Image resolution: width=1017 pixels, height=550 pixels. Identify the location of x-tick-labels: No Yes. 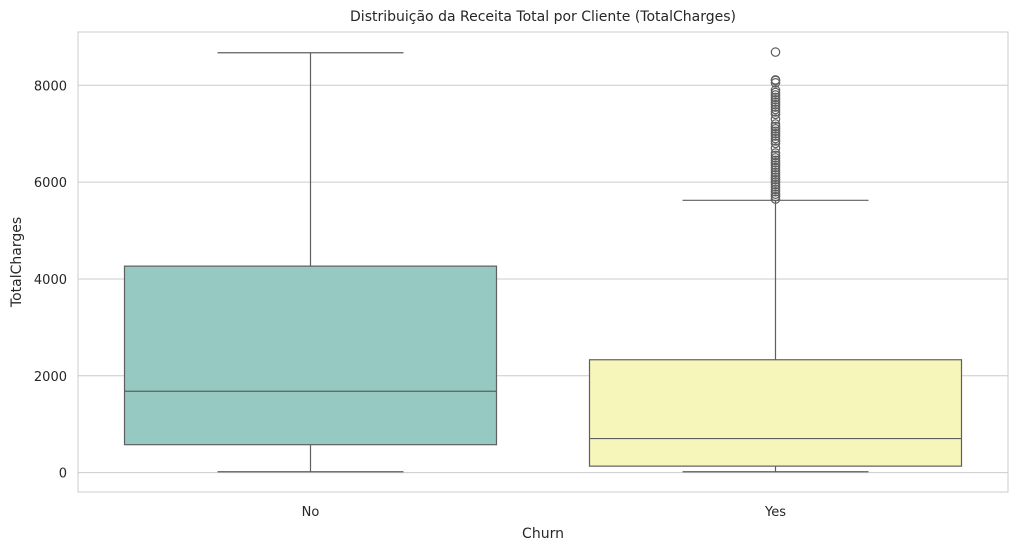
(544, 512).